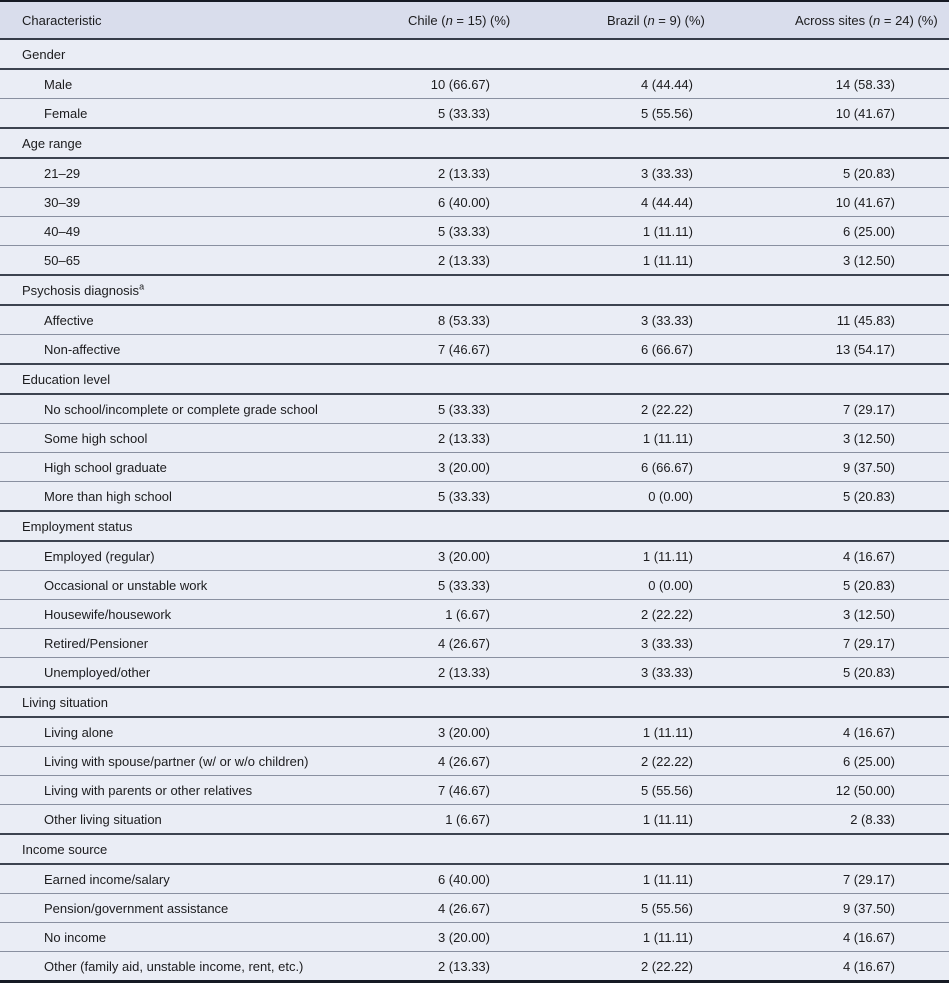 The image size is (949, 983). Describe the element at coordinates (192, 526) in the screenshot. I see `row-label-cell: Employment status` at that location.